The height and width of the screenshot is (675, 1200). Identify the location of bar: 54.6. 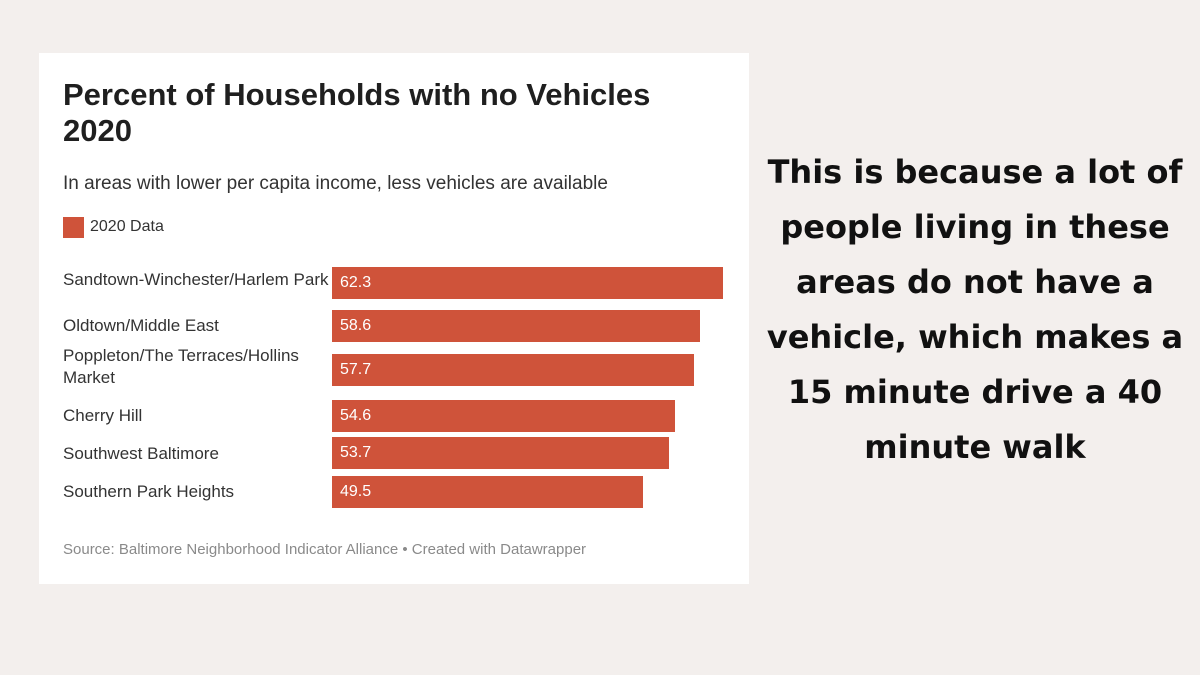
(503, 416).